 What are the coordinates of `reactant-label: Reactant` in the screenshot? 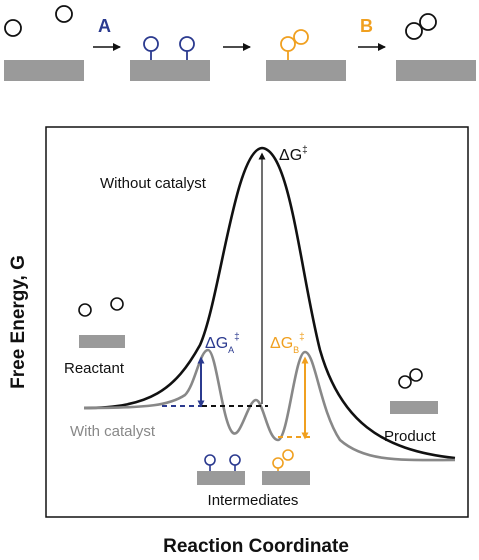 It's located at (94, 368).